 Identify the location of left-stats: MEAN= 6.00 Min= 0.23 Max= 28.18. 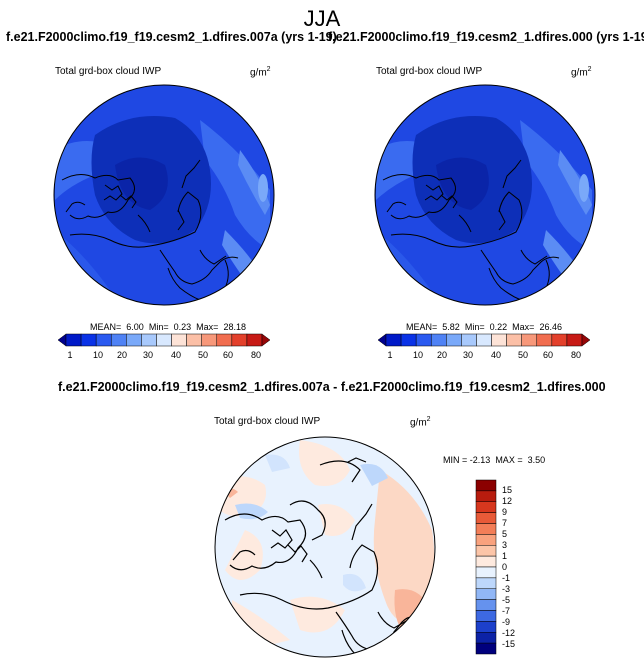
(168, 327).